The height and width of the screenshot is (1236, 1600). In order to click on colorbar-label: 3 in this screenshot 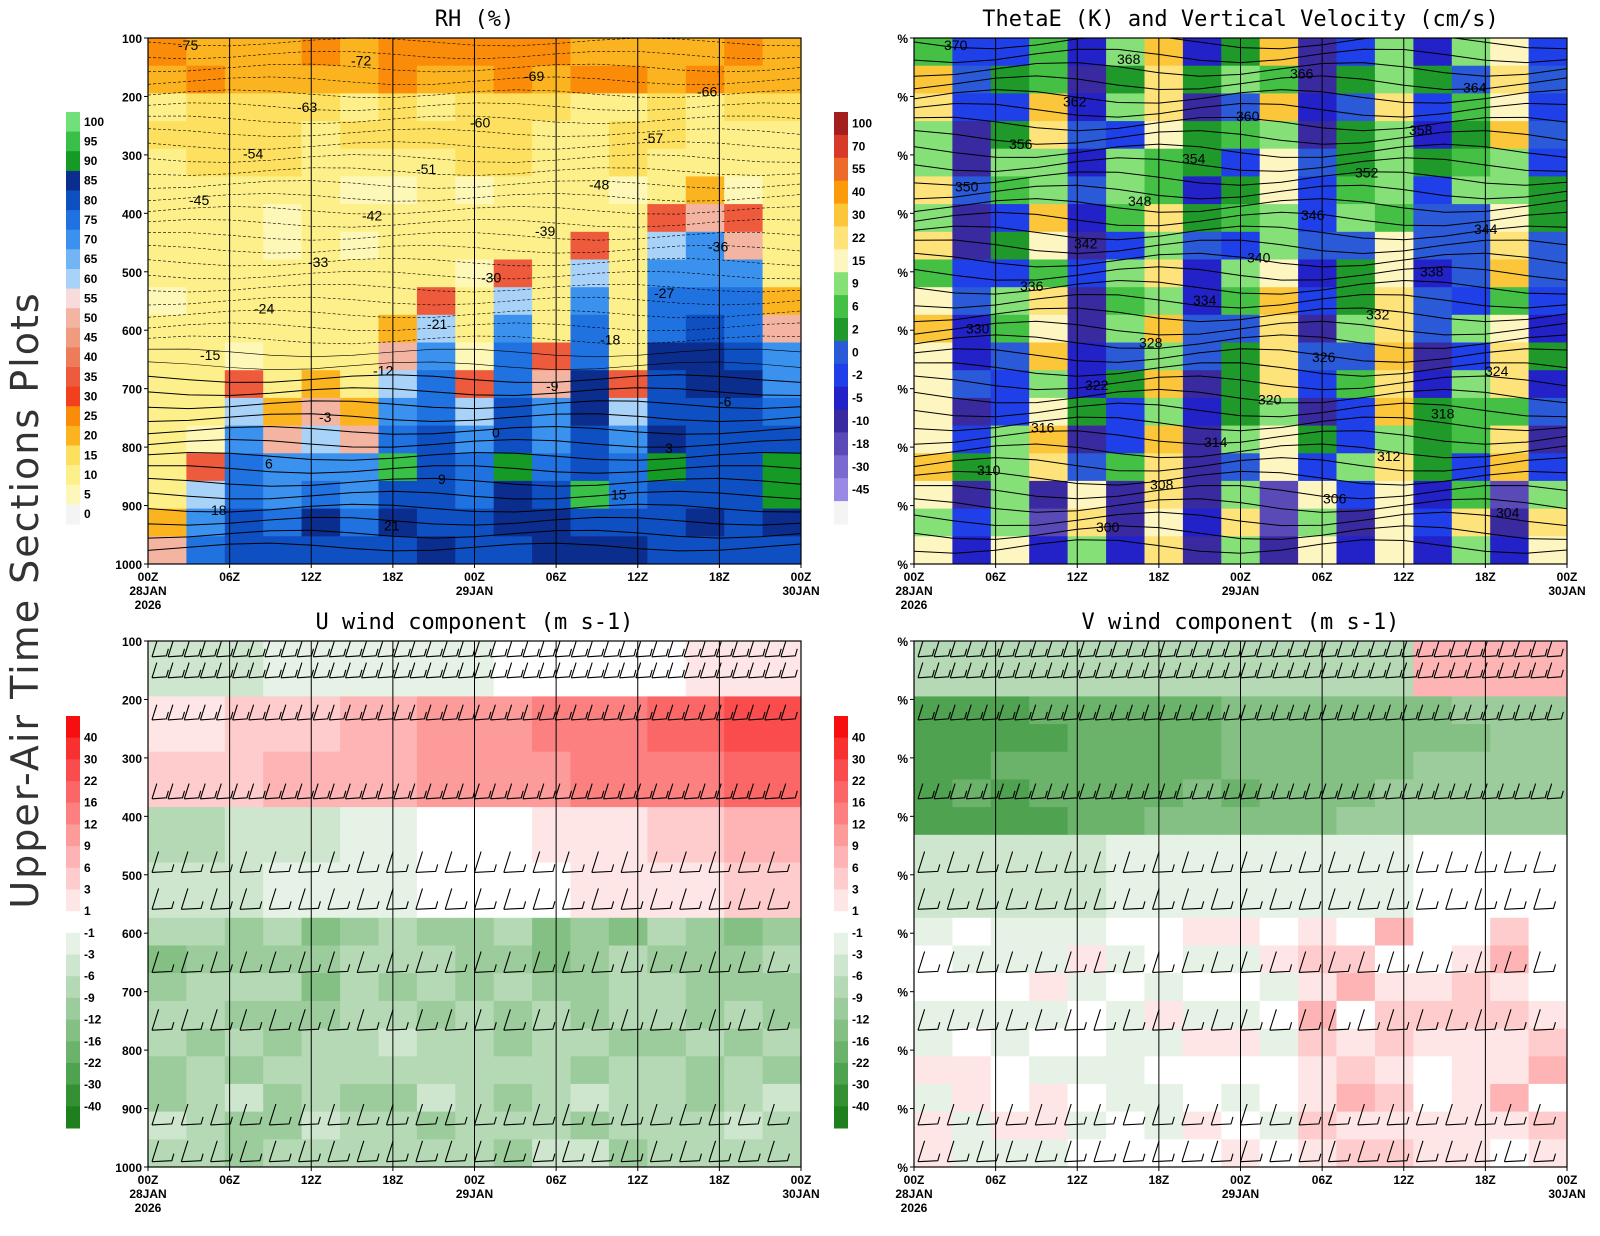, I will do `click(87, 889)`.